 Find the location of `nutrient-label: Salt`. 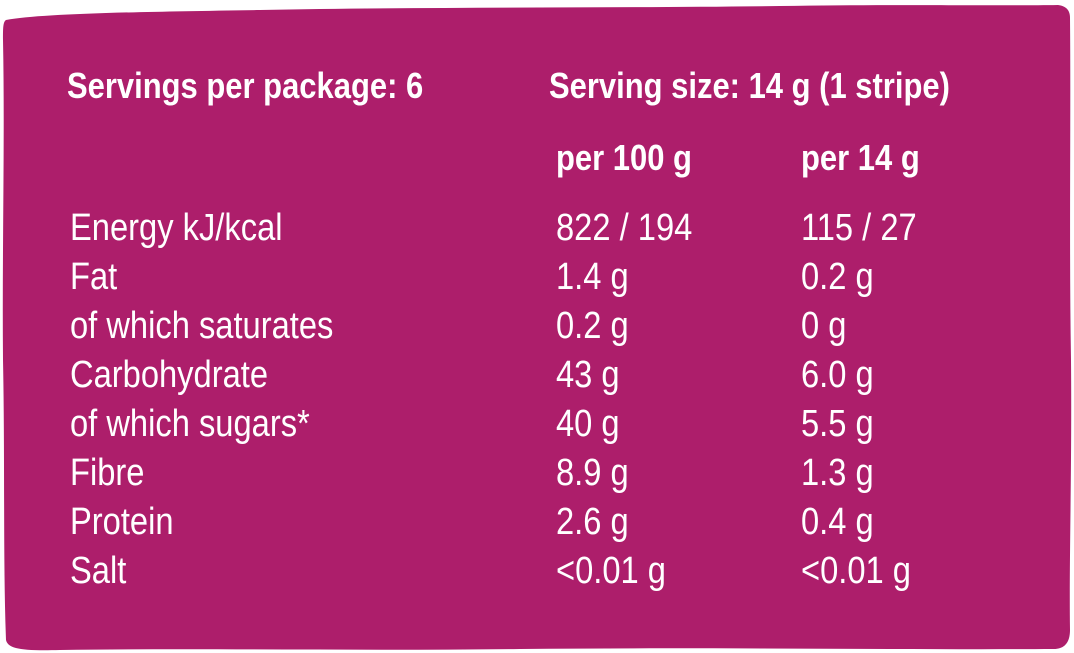

nutrient-label: Salt is located at coordinates (98, 571).